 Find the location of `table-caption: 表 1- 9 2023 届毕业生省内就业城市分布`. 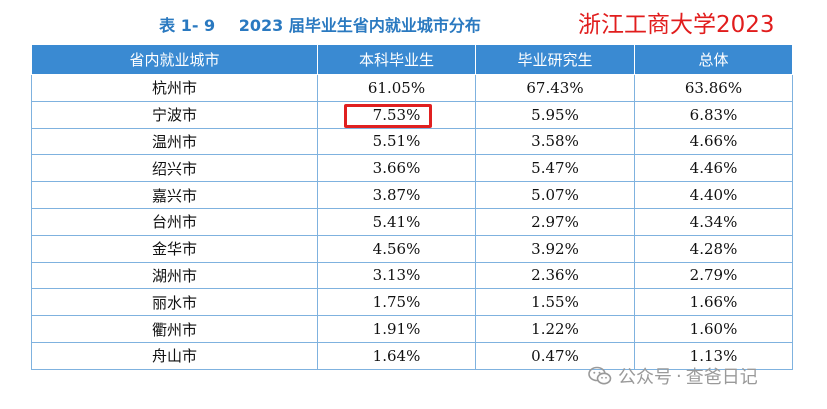

table-caption: 表 1- 9 2023 届毕业生省内就业城市分布 is located at coordinates (320, 26).